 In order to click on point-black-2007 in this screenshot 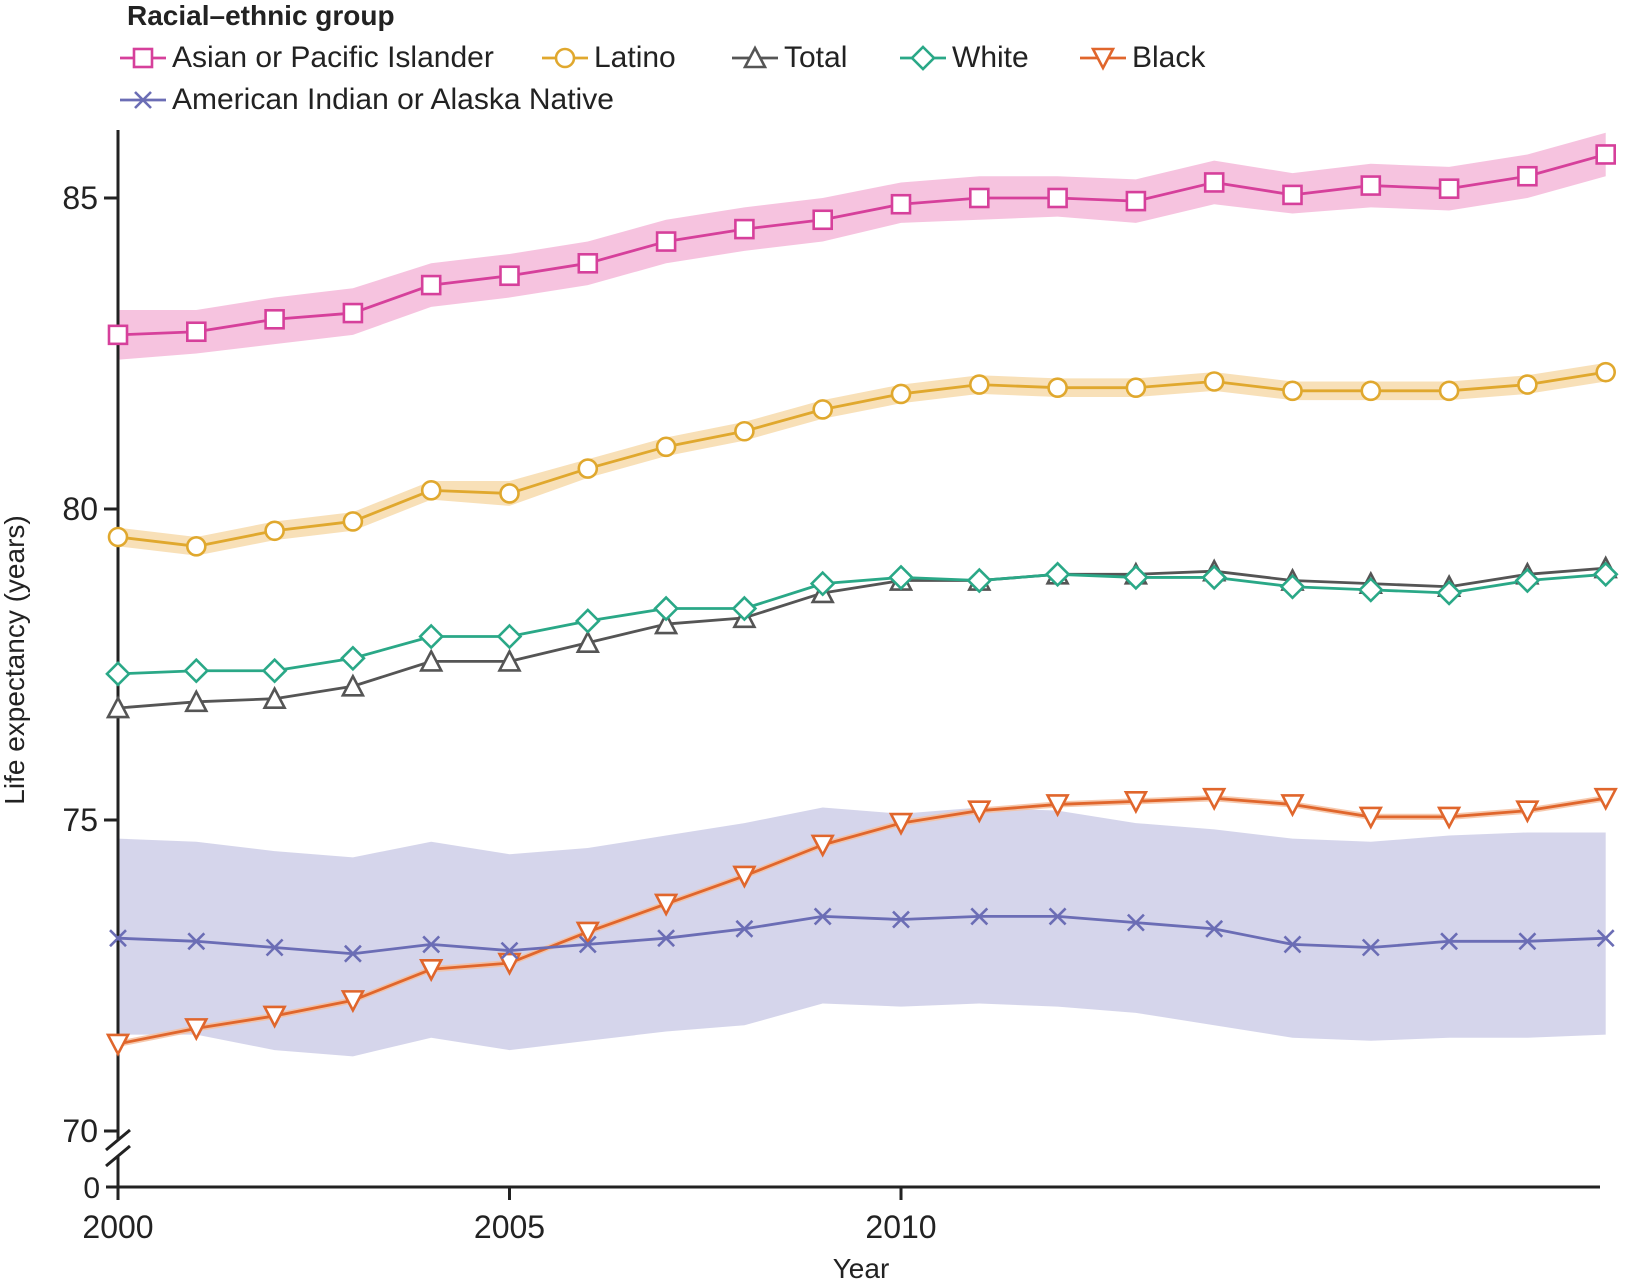, I will do `click(666, 905)`.